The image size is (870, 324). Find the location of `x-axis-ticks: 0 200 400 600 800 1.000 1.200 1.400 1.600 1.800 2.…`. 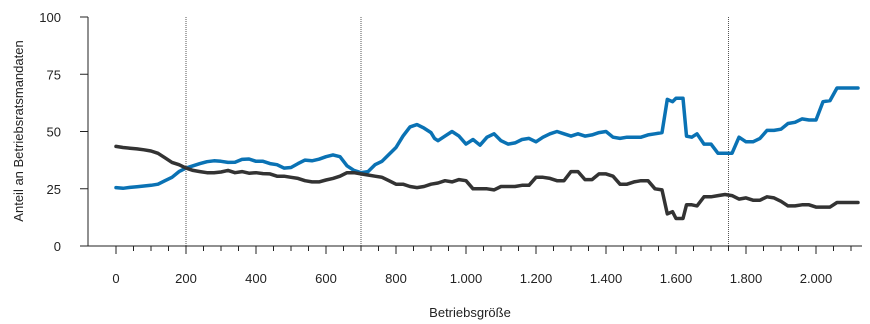

x-axis-ticks: 0 200 400 600 800 1.000 1.200 1.400 1.600 1.800 2.… is located at coordinates (482, 266).